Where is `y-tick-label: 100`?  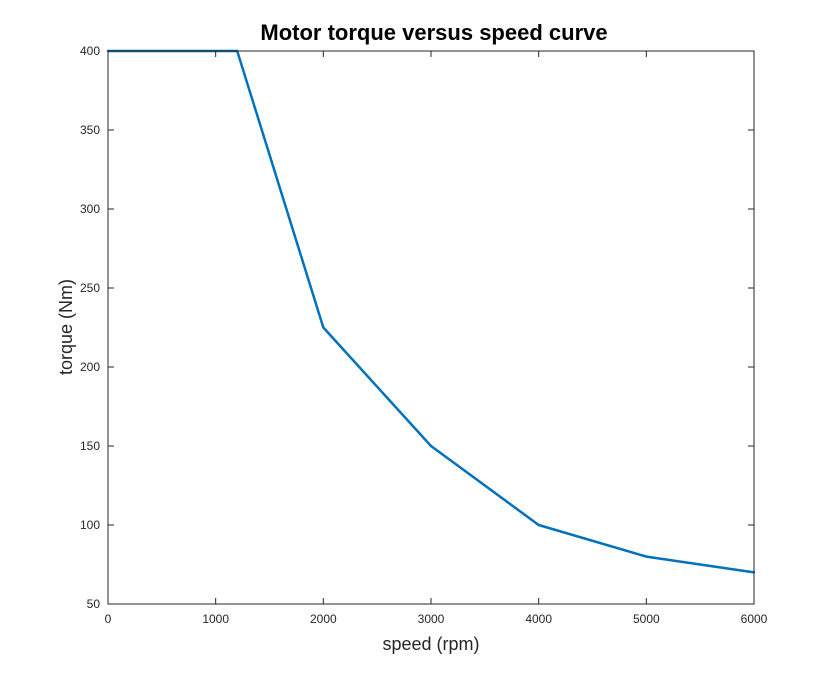 y-tick-label: 100 is located at coordinates (90, 525).